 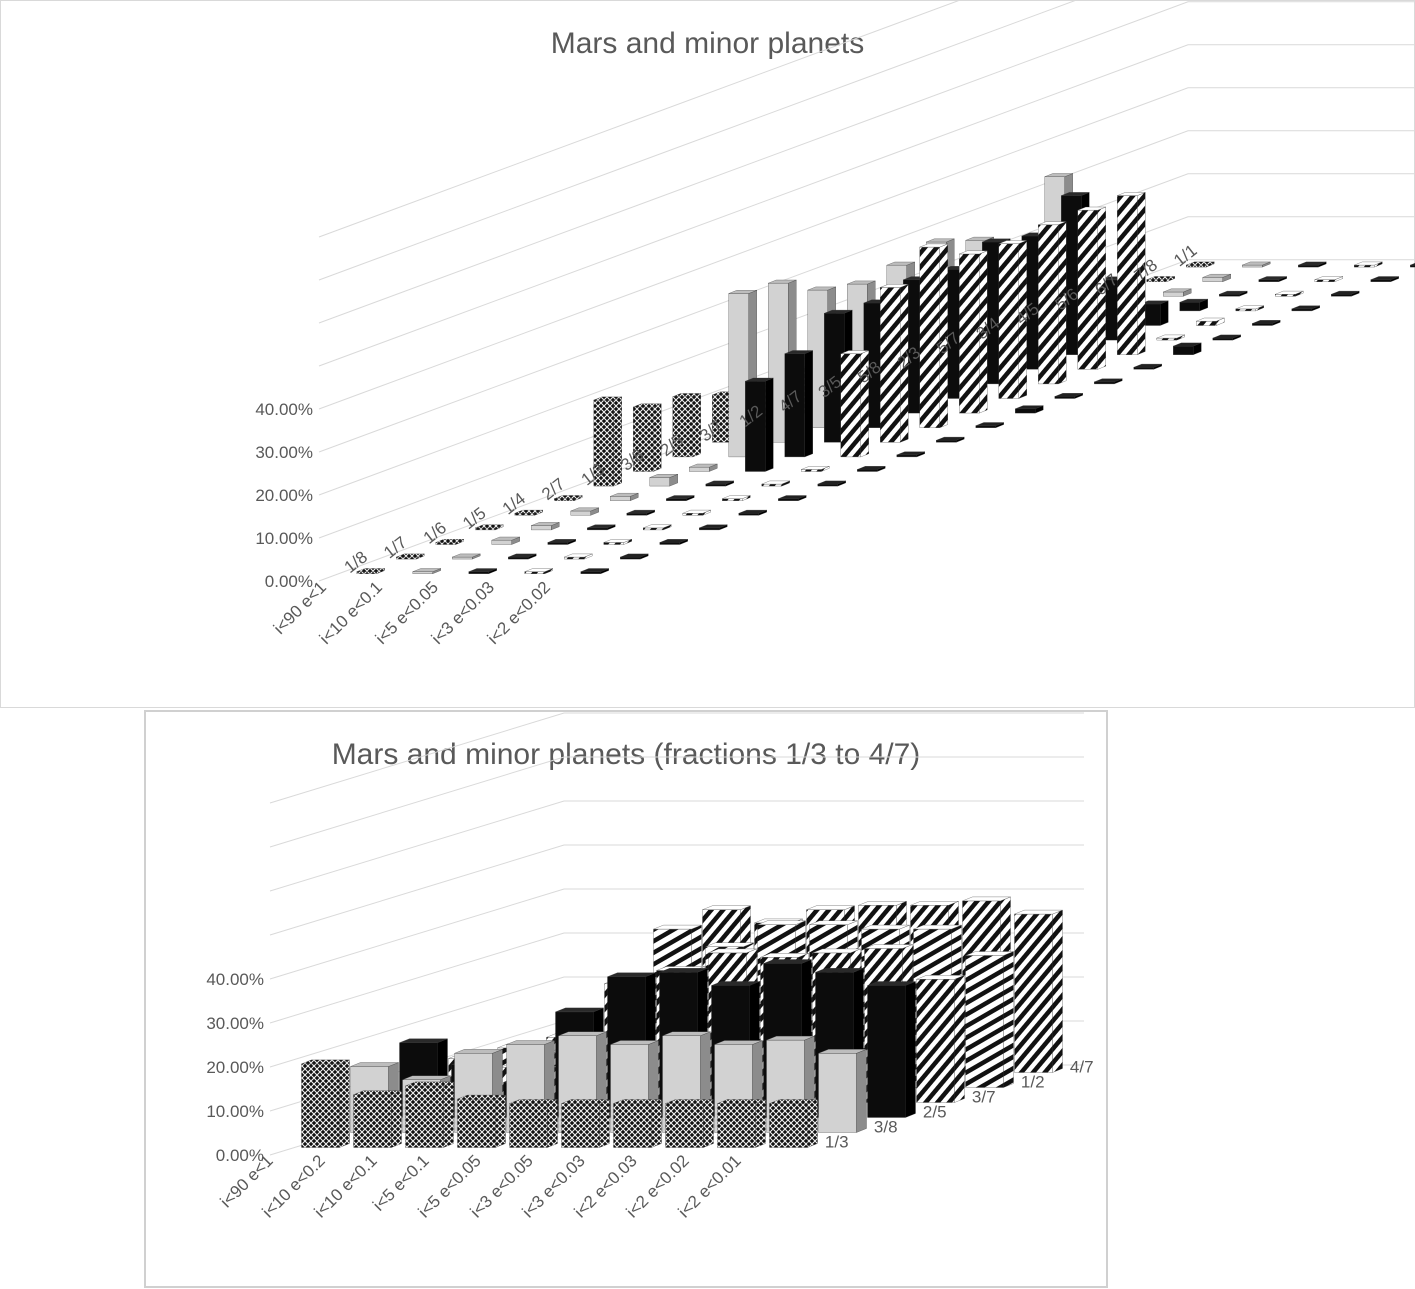 I want to click on category-label: 3/8, so click(x=886, y=1127).